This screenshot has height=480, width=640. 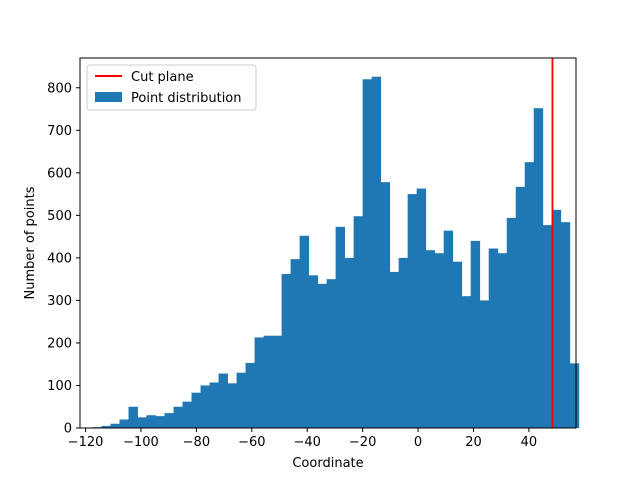 I want to click on x-axis-ticks: −120 −100 −80 −60 −40 −20 0 20 40, so click(x=302, y=439).